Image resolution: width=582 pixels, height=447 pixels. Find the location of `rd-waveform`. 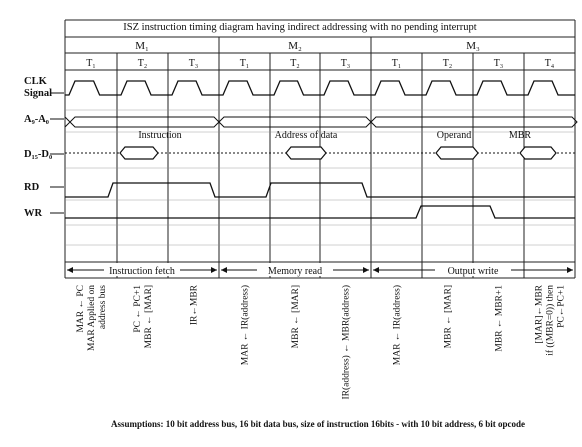

rd-waveform is located at coordinates (320, 190).